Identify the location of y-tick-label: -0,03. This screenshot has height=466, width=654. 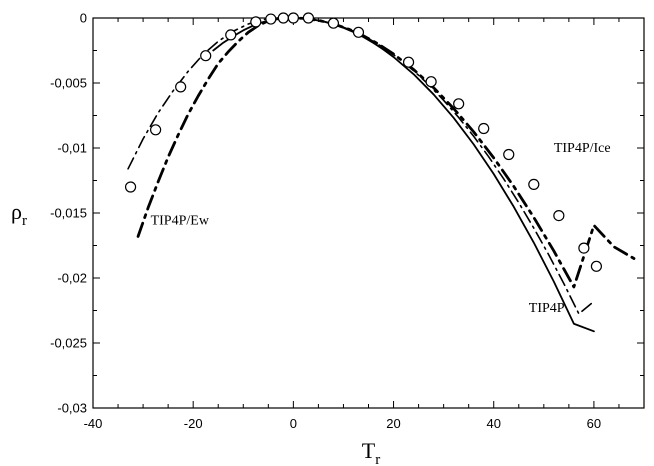
(72, 408).